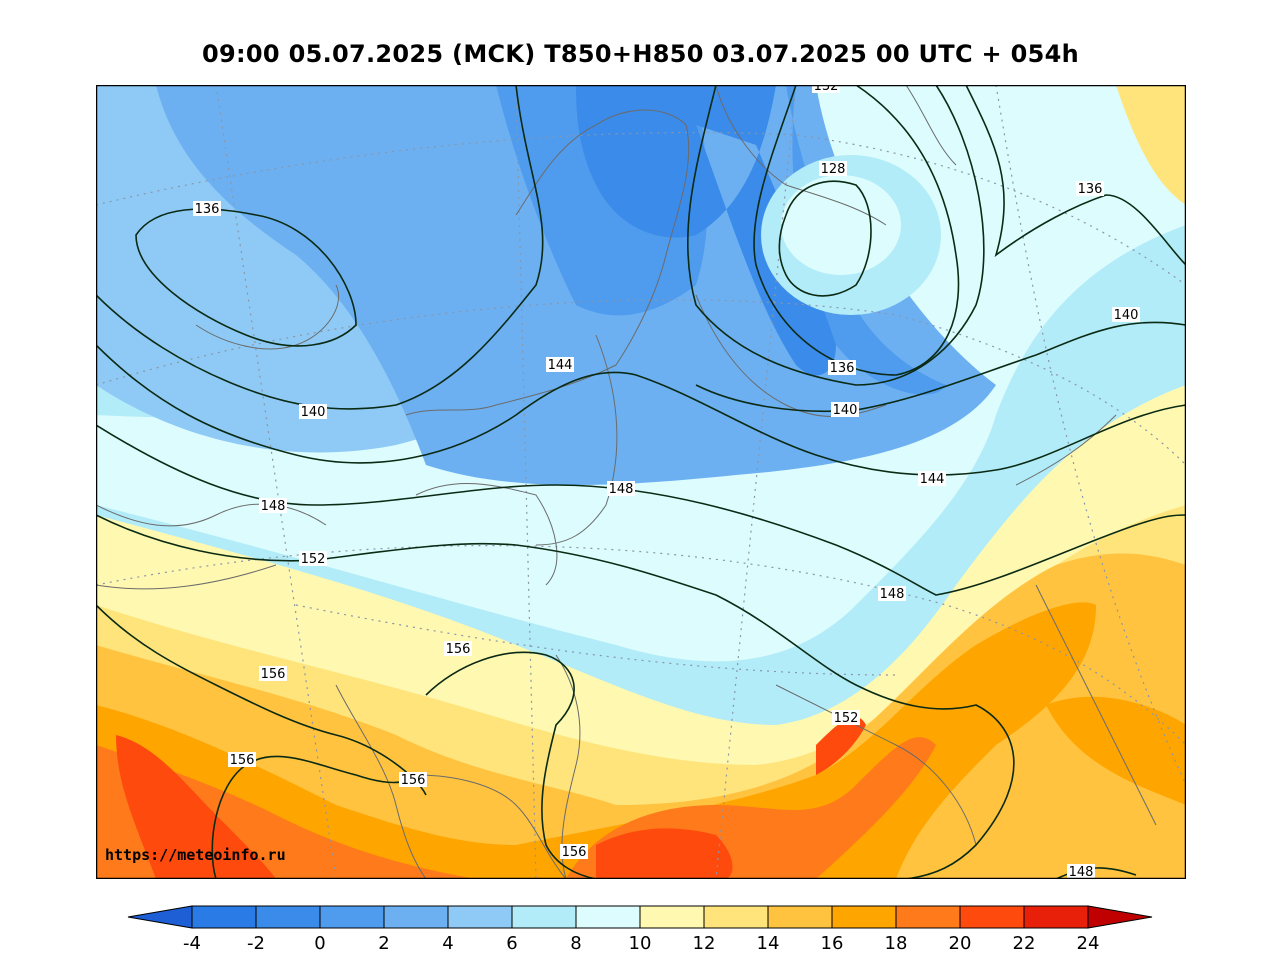  I want to click on field-low-core, so click(841, 225).